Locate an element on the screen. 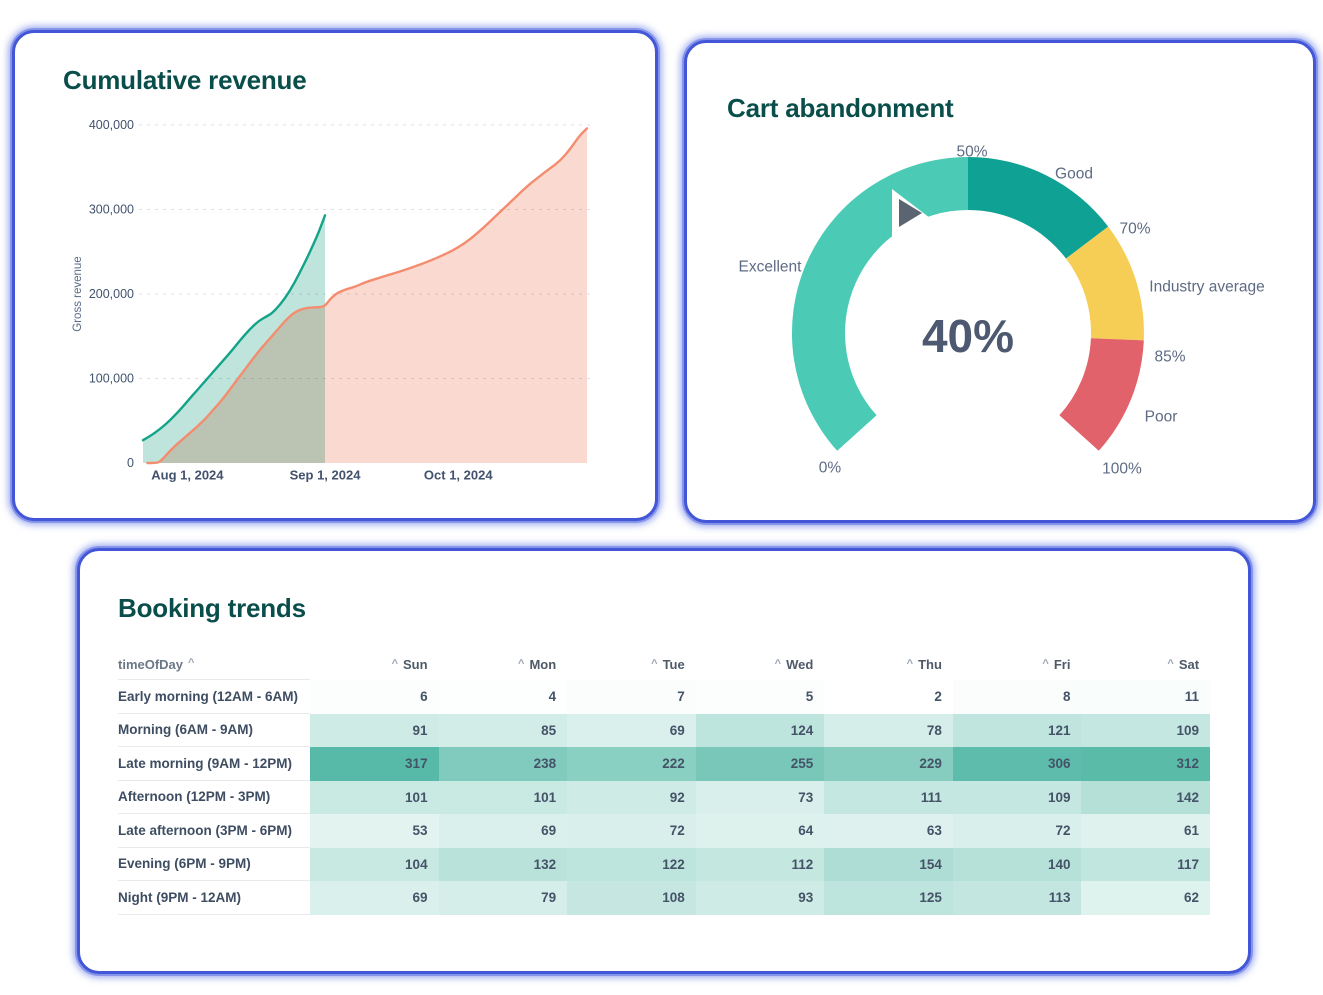 The width and height of the screenshot is (1323, 995). heatmap-cell: 112 is located at coordinates (760, 864).